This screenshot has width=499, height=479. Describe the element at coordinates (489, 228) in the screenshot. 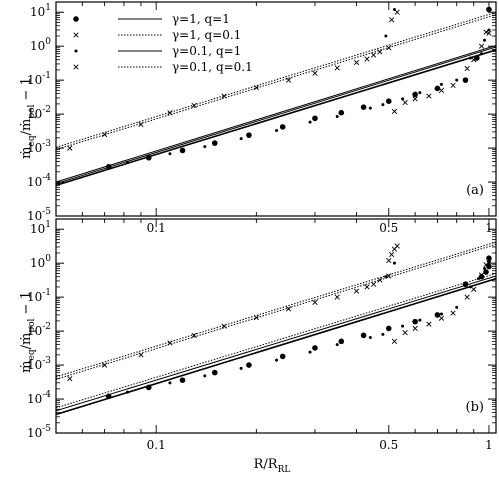

I see `x-tick-label: 1` at that location.